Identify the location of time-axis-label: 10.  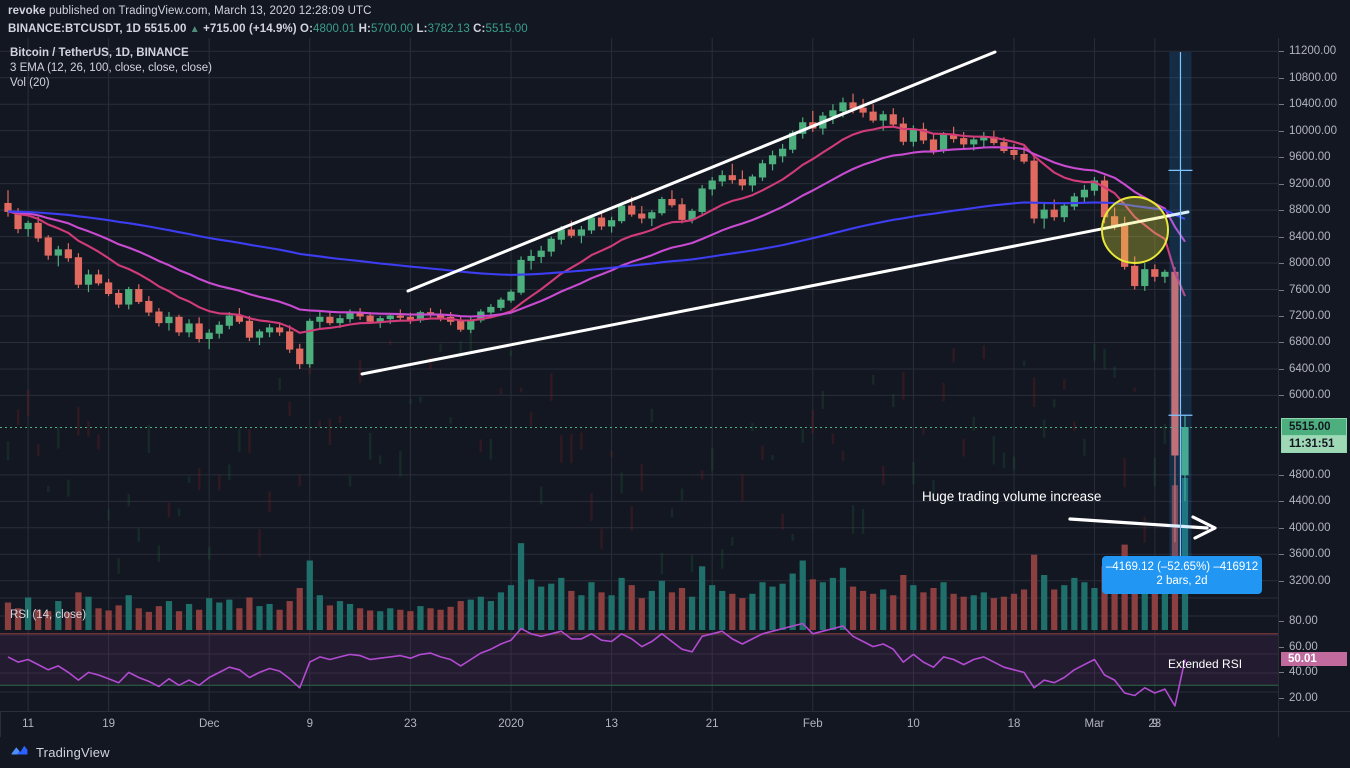
(913, 724).